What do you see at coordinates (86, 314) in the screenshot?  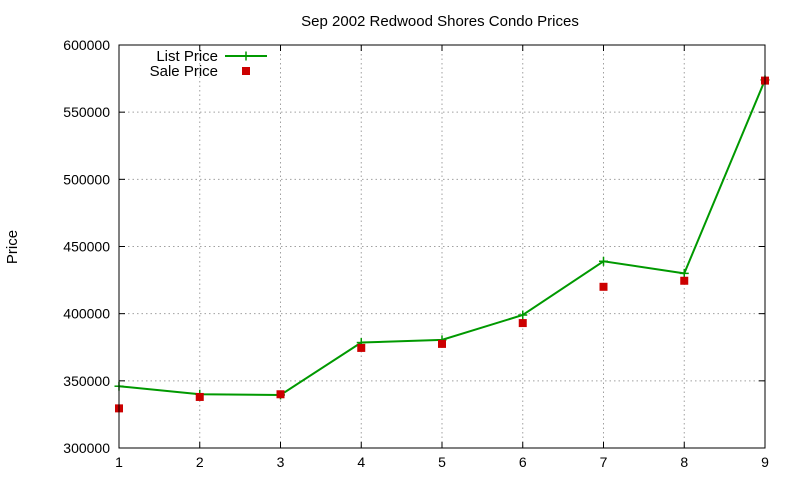 I see `y-tick-label: 400000` at bounding box center [86, 314].